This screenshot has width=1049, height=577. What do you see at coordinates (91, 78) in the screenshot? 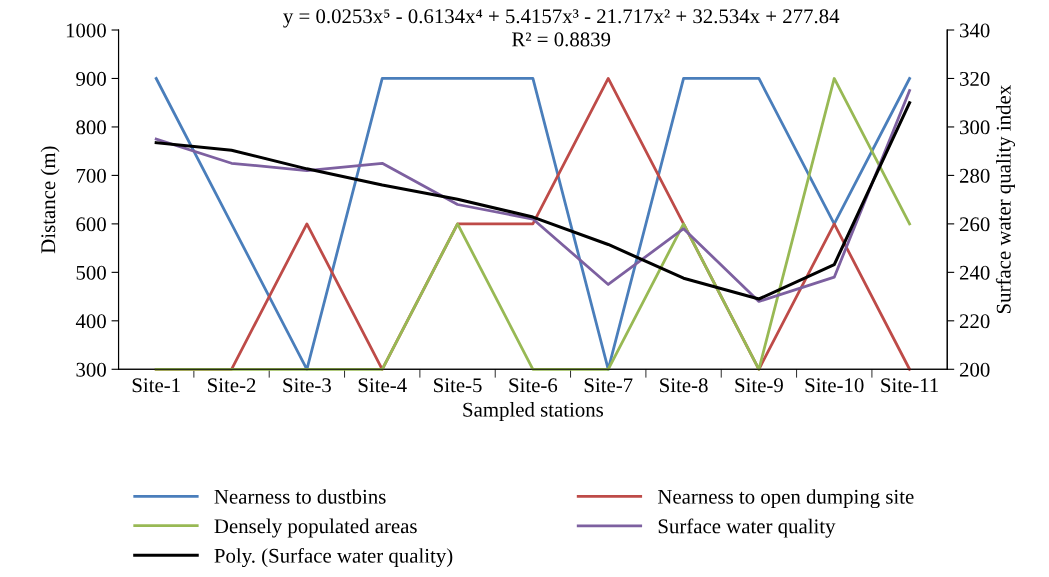
I see `y-tick-label: 900` at bounding box center [91, 78].